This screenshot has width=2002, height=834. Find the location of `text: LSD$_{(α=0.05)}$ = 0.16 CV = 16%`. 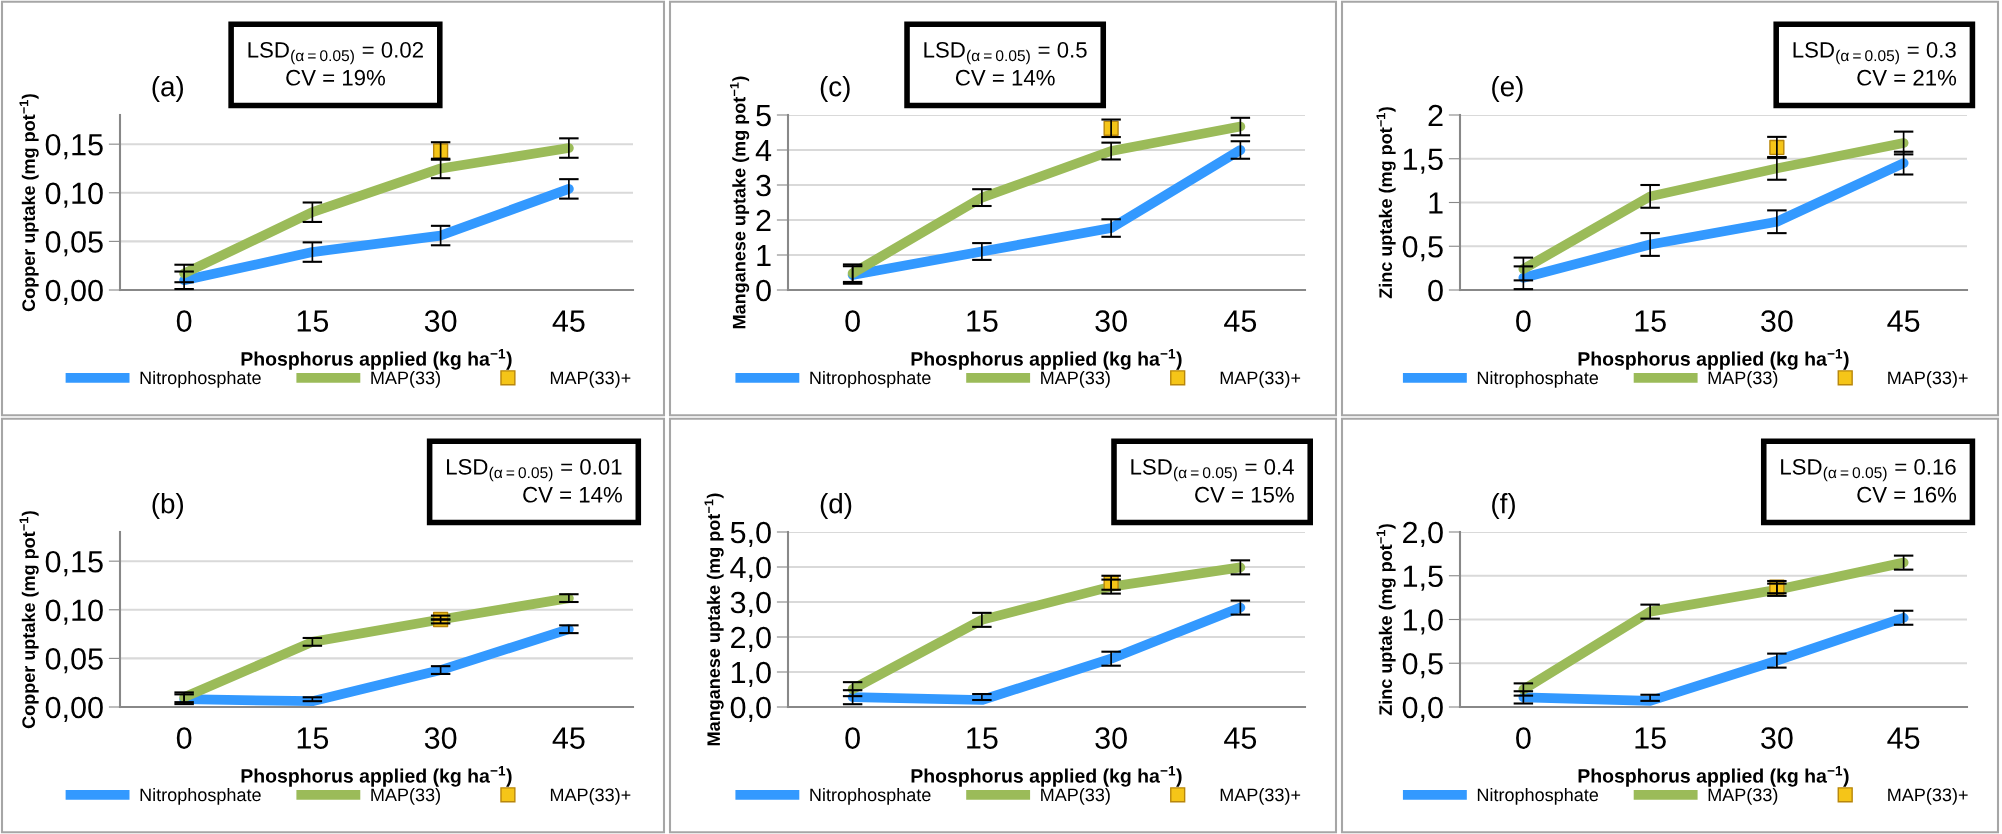

text: LSD$_{(α=0.05)}$ = 0.16 CV = 16% is located at coordinates (1869, 481).